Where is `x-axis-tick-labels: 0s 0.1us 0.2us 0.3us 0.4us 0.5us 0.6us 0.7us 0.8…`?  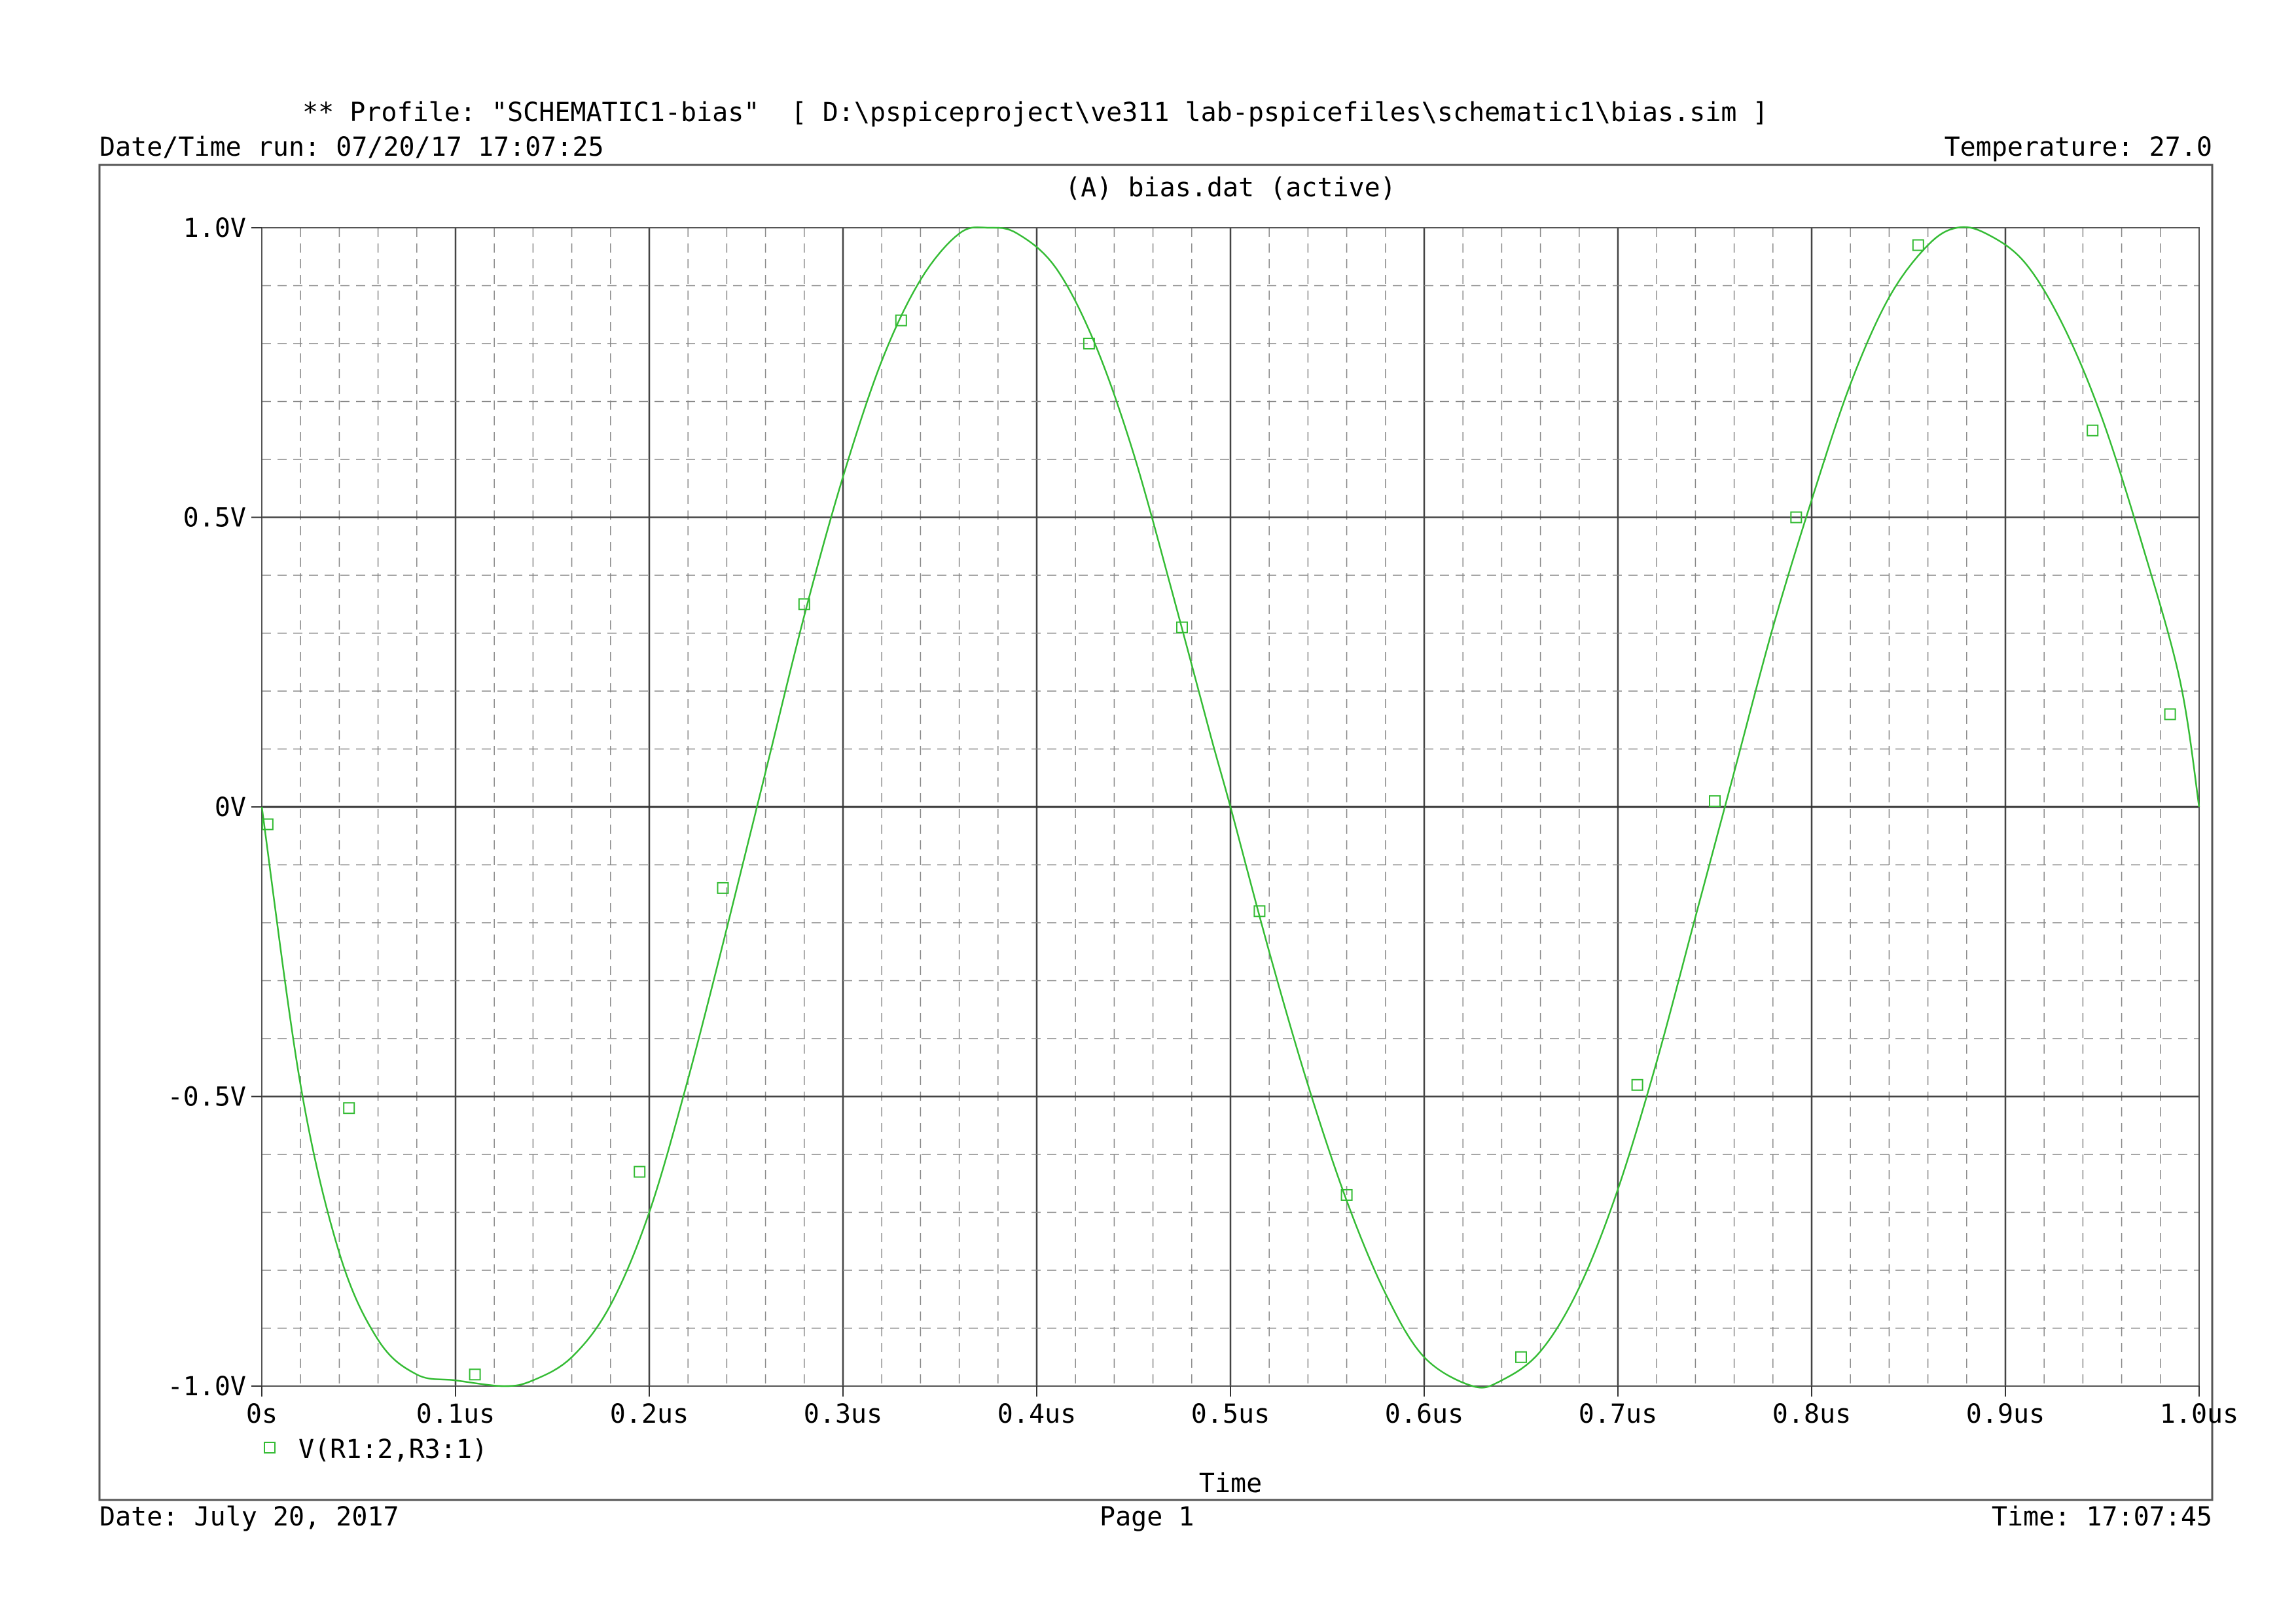
x-axis-tick-labels: 0s 0.1us 0.2us 0.3us 0.4us 0.5us 0.6us 0.7us 0.8… is located at coordinates (1242, 1414).